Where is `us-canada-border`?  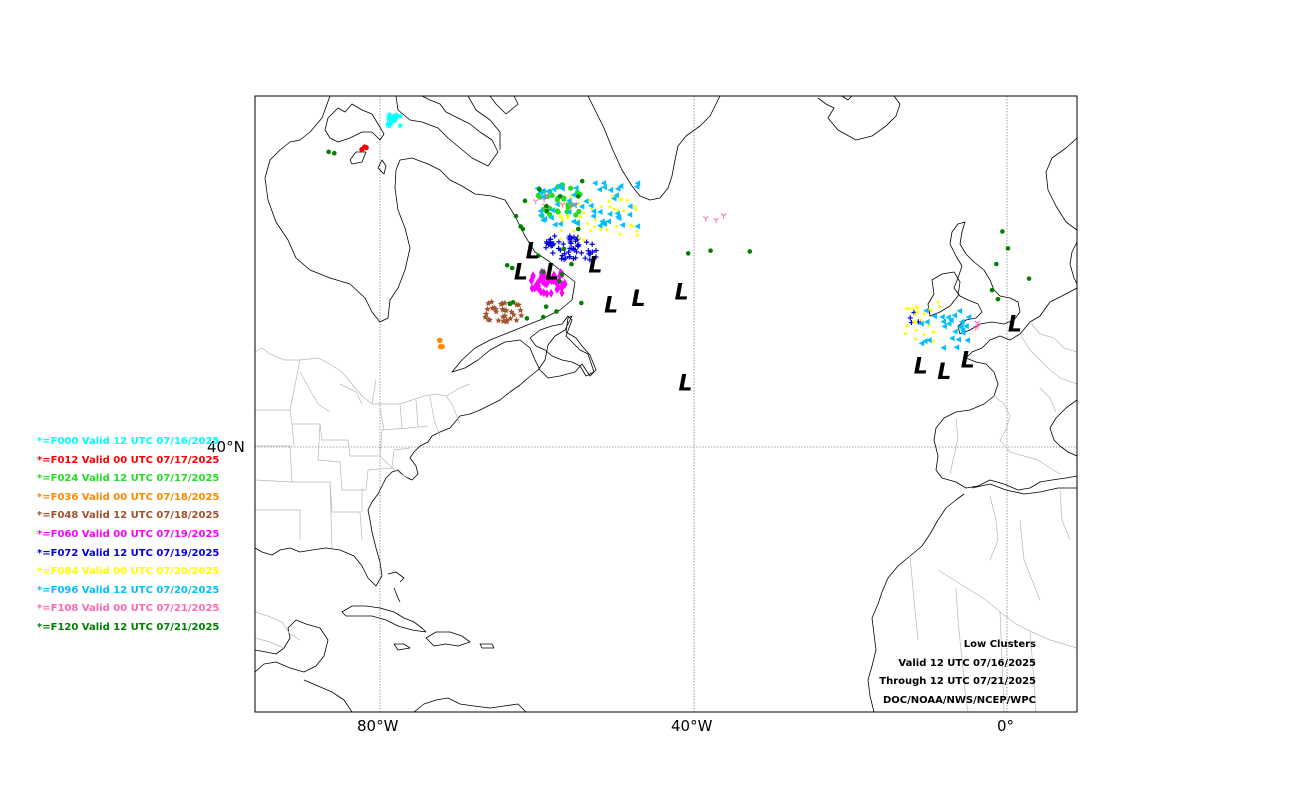
us-canada-border is located at coordinates (358, 386).